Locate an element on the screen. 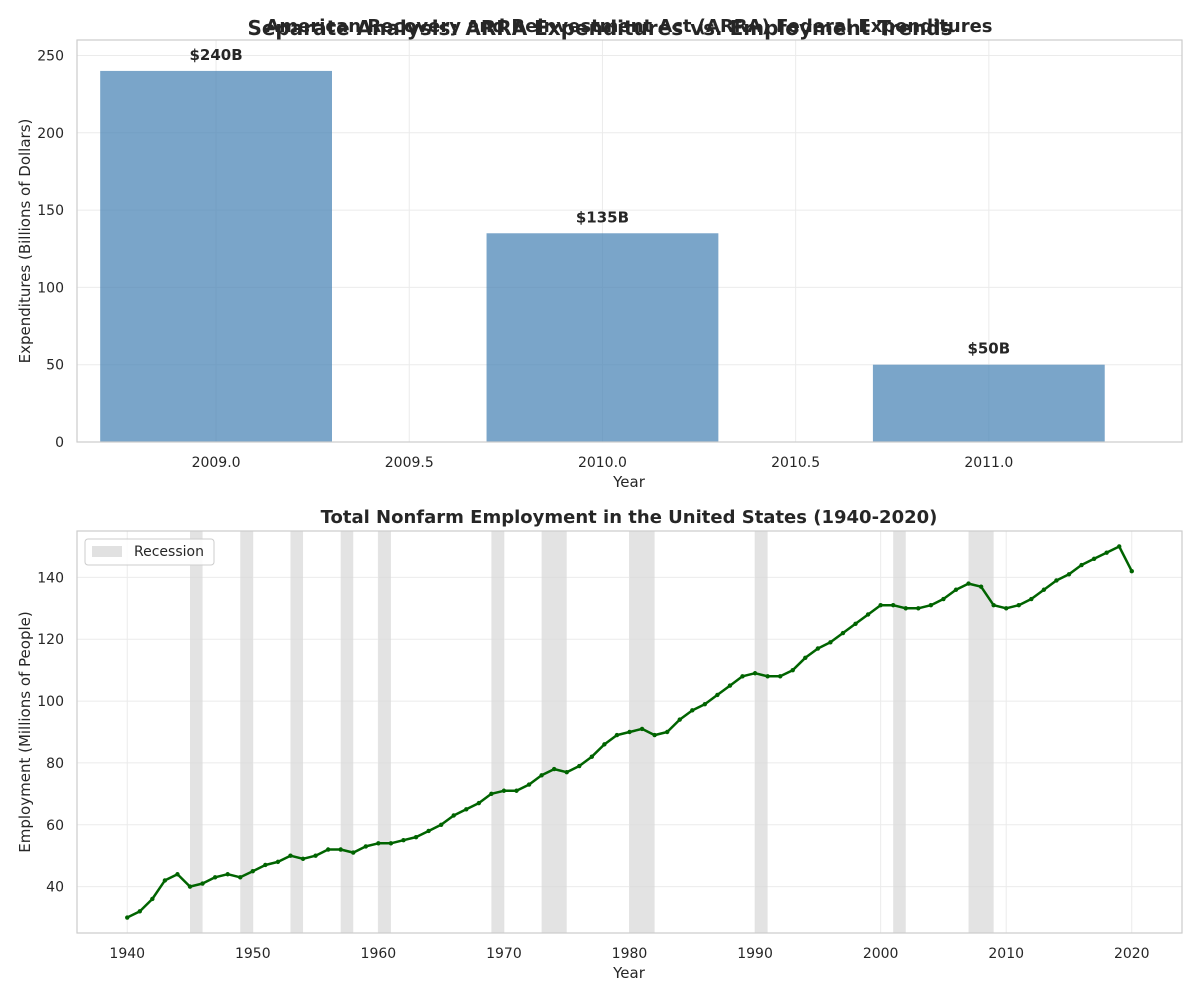  line-y-tick-label: 140 is located at coordinates (50, 578).